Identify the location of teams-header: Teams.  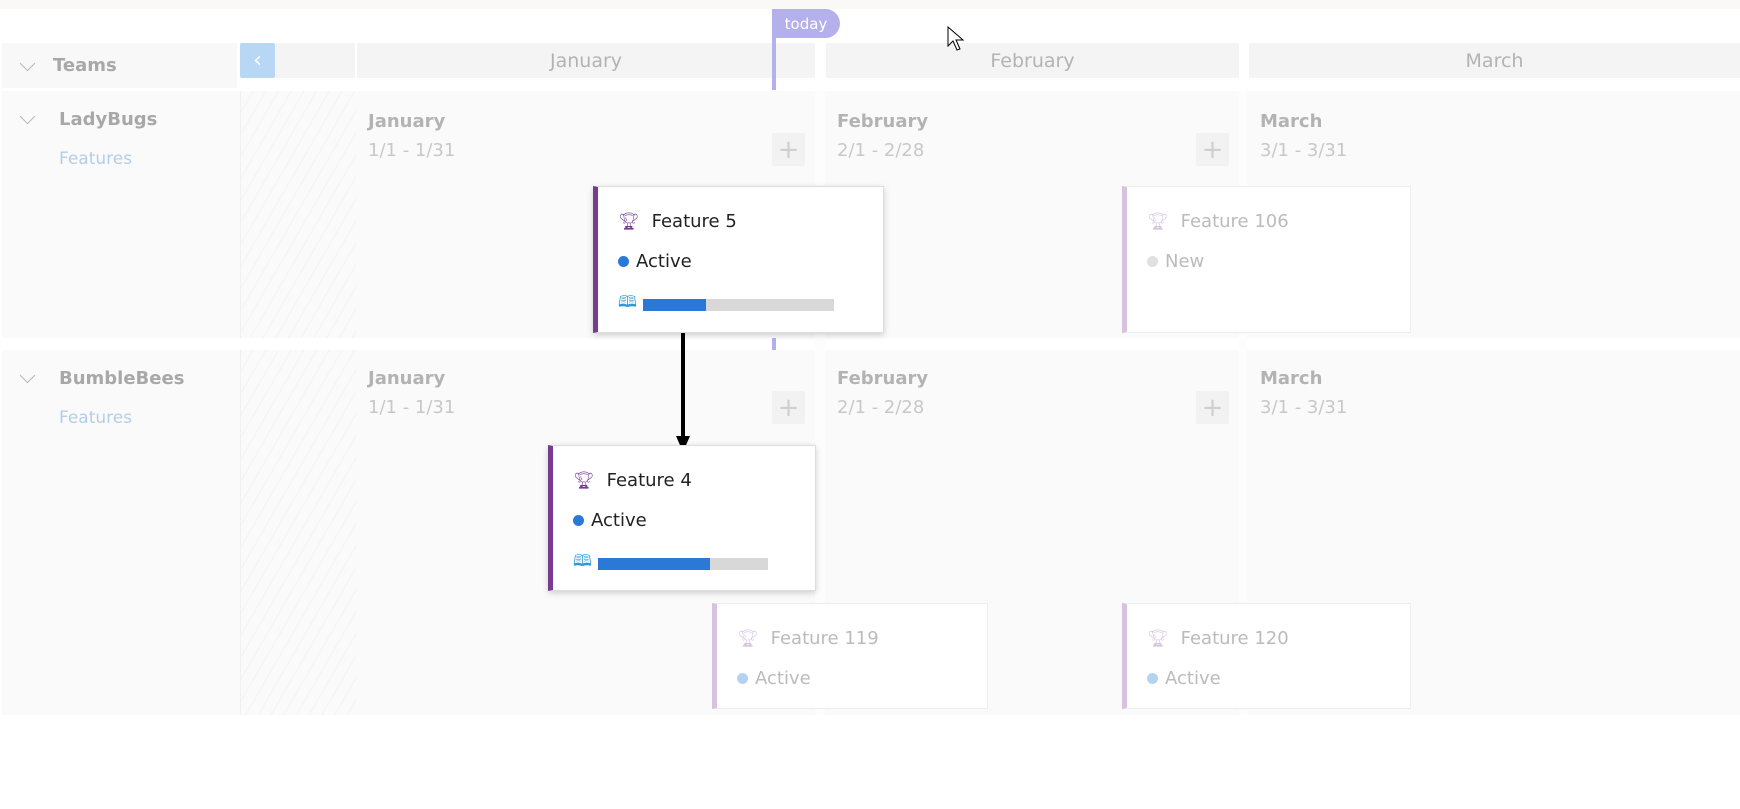
(119, 65).